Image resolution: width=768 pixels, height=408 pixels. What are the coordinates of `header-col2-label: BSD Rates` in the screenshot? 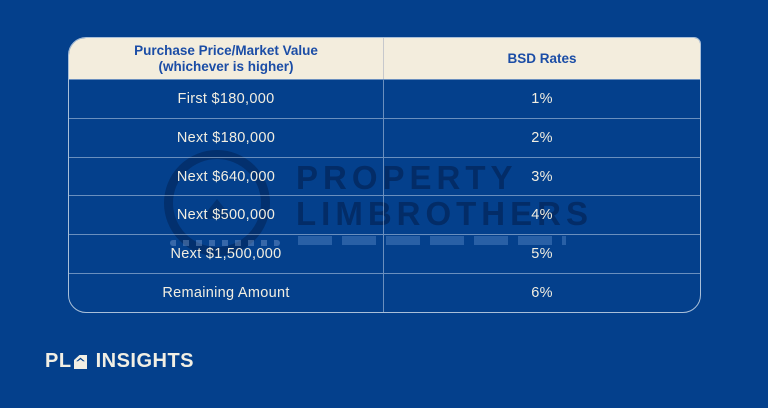 It's located at (542, 58).